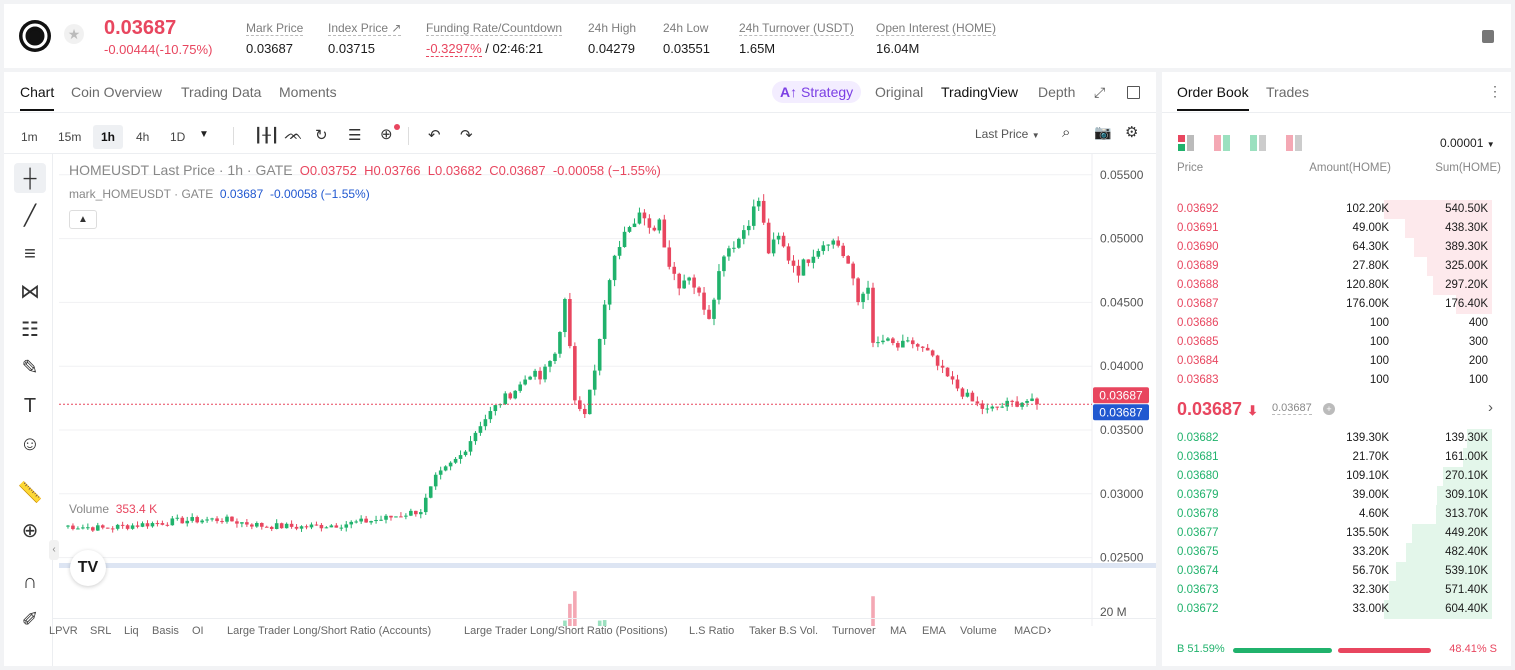 Image resolution: width=1515 pixels, height=670 pixels. I want to click on tab-moments: Moments, so click(308, 92).